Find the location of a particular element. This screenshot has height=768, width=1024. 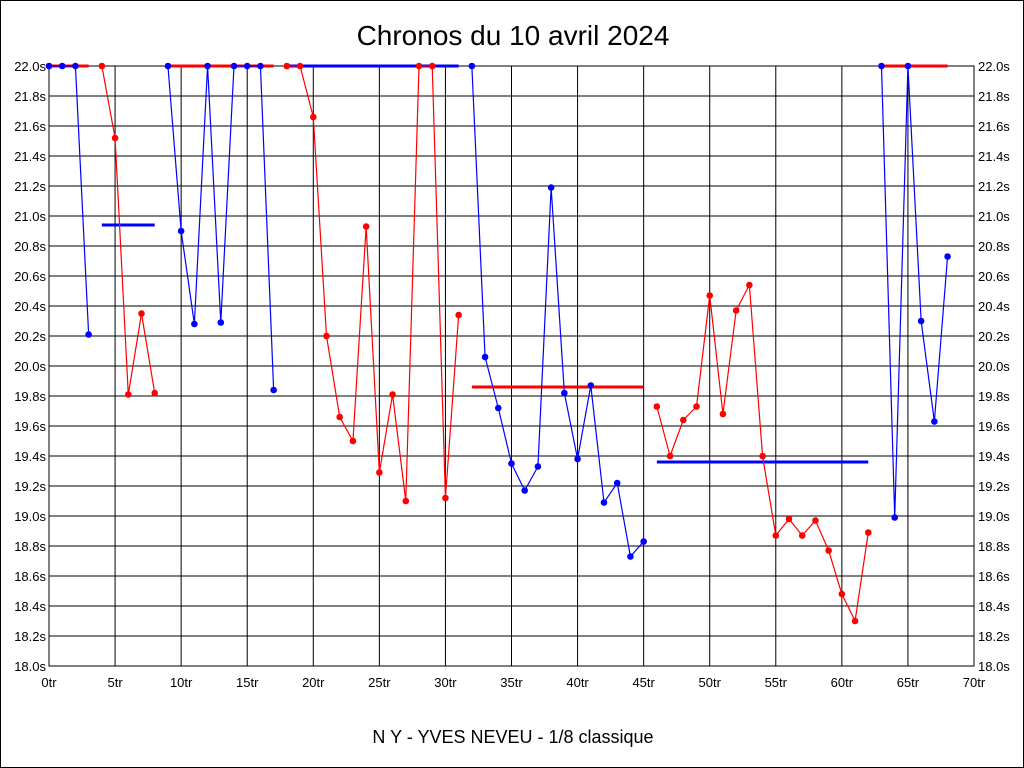

x-tick-label: 65tr is located at coordinates (908, 682).